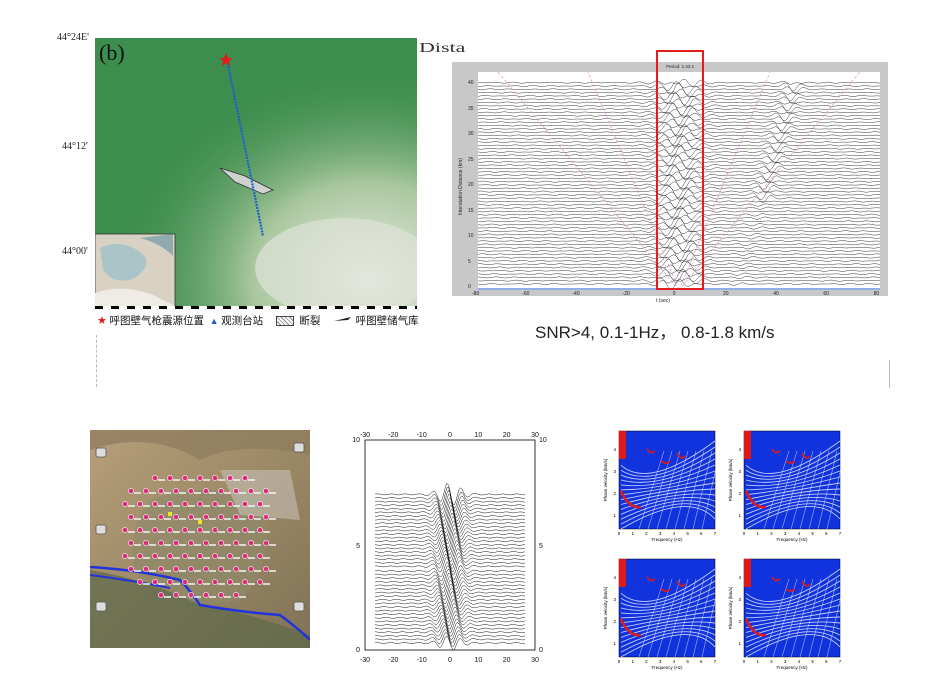 The image size is (947, 687). What do you see at coordinates (102, 321) in the screenshot?
I see `red-star-icon: ★` at bounding box center [102, 321].